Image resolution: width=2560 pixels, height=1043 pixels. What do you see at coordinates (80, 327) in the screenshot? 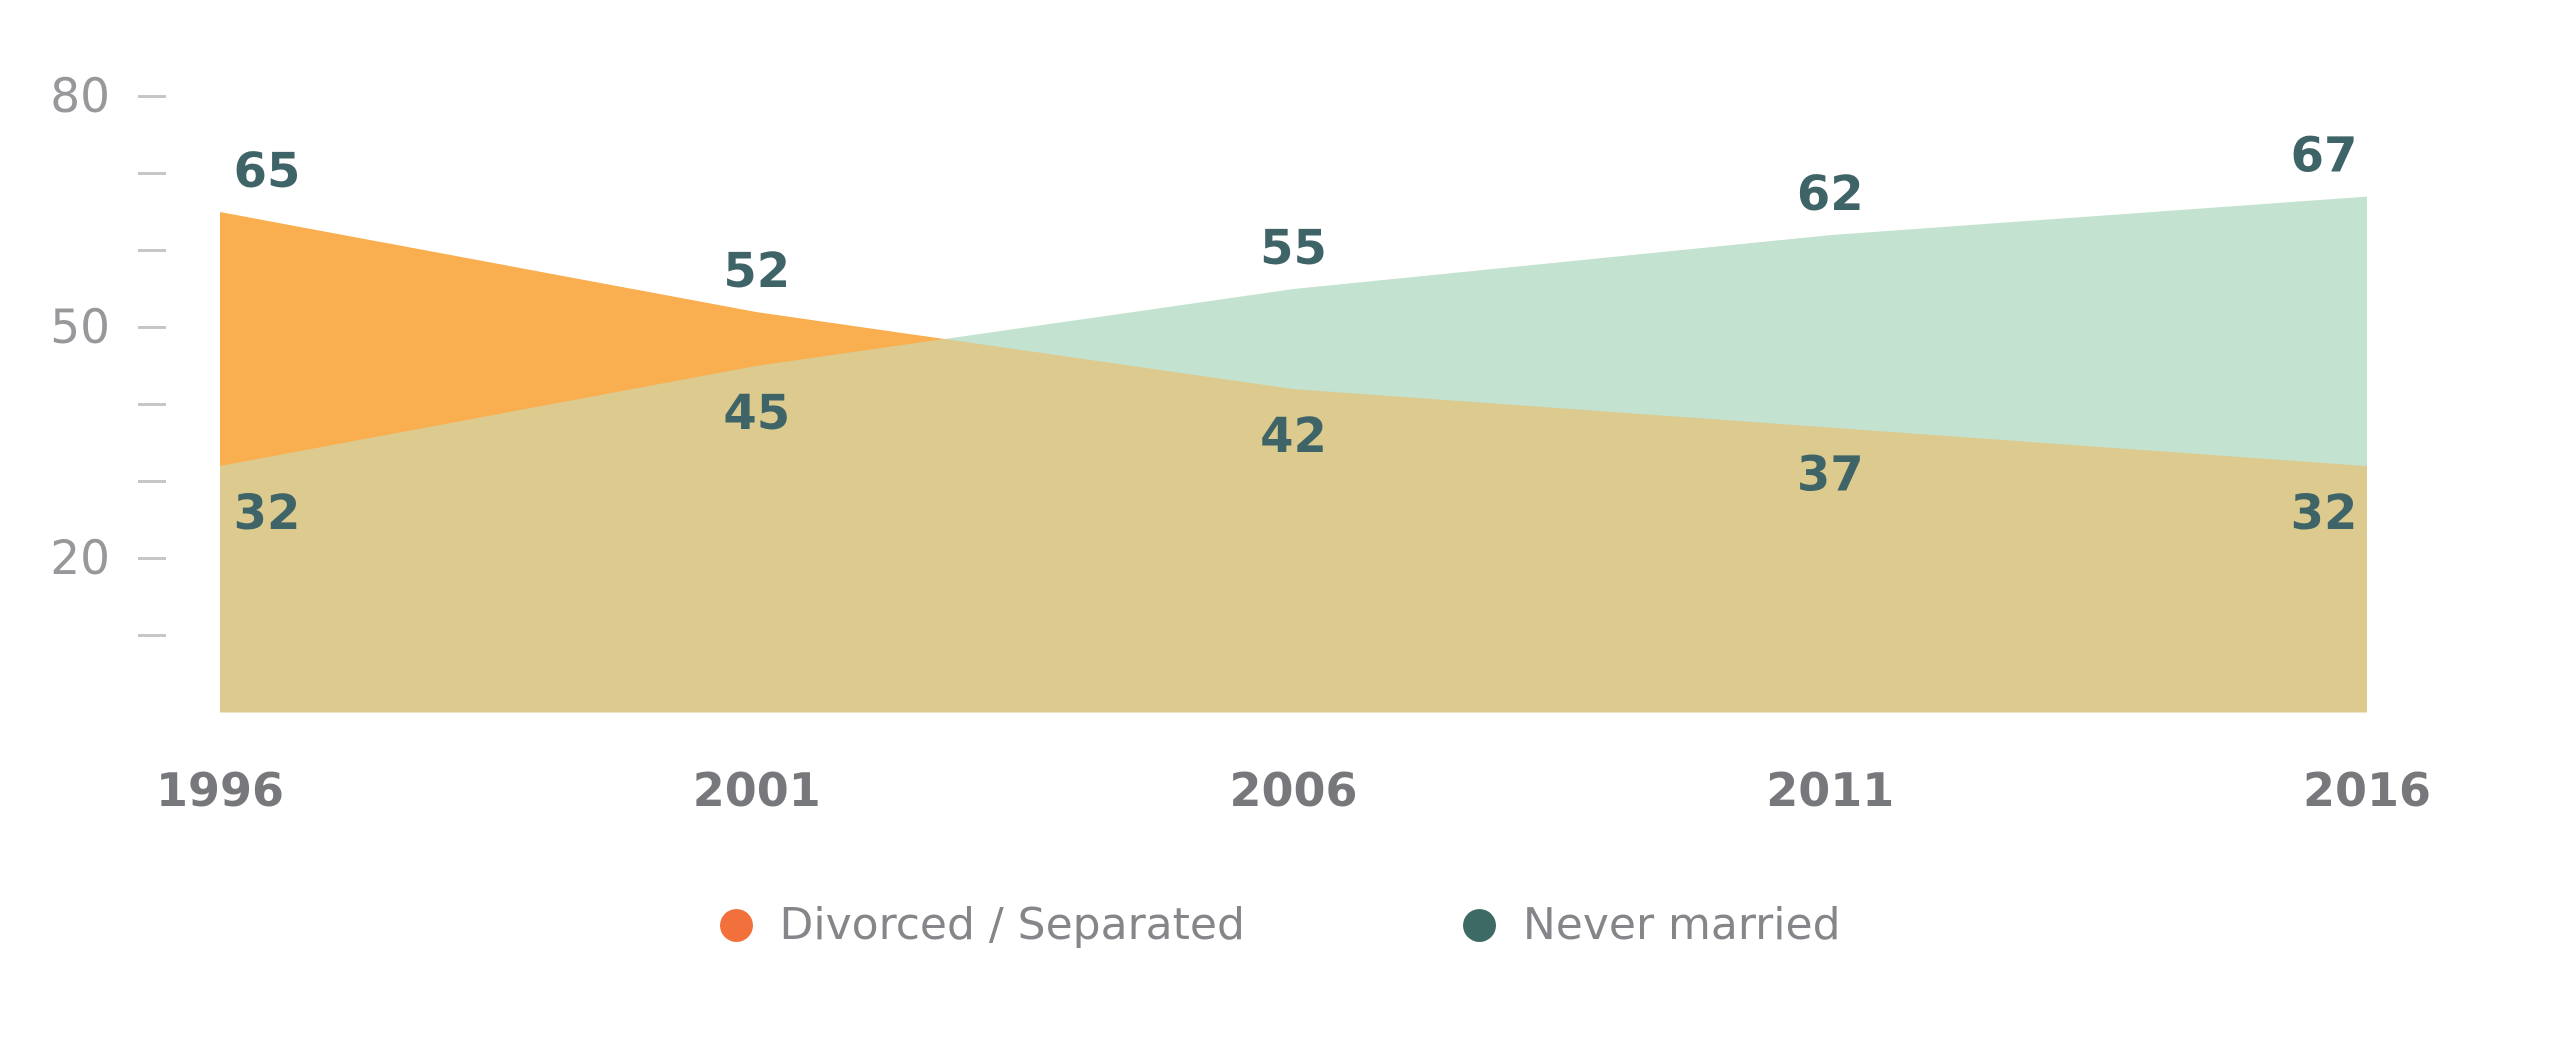
I see `y-axis-label: 50` at bounding box center [80, 327].